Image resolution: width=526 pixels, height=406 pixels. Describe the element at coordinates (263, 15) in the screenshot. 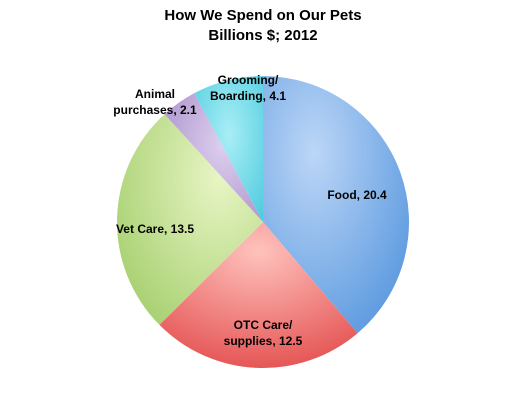

I see `title-line: How We Spend on Our Pets` at that location.